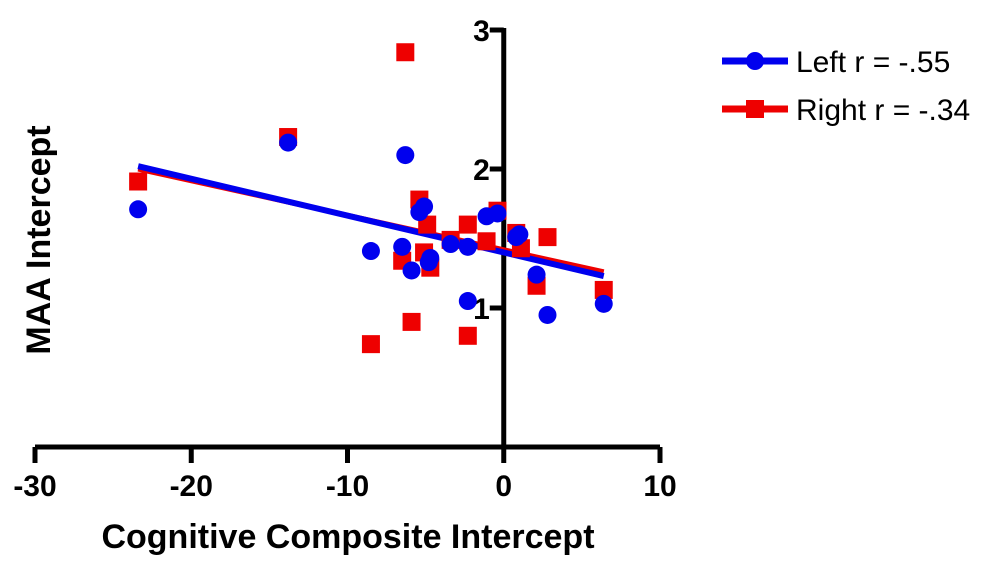  I want to click on x-tick-label: 0, so click(503, 486).